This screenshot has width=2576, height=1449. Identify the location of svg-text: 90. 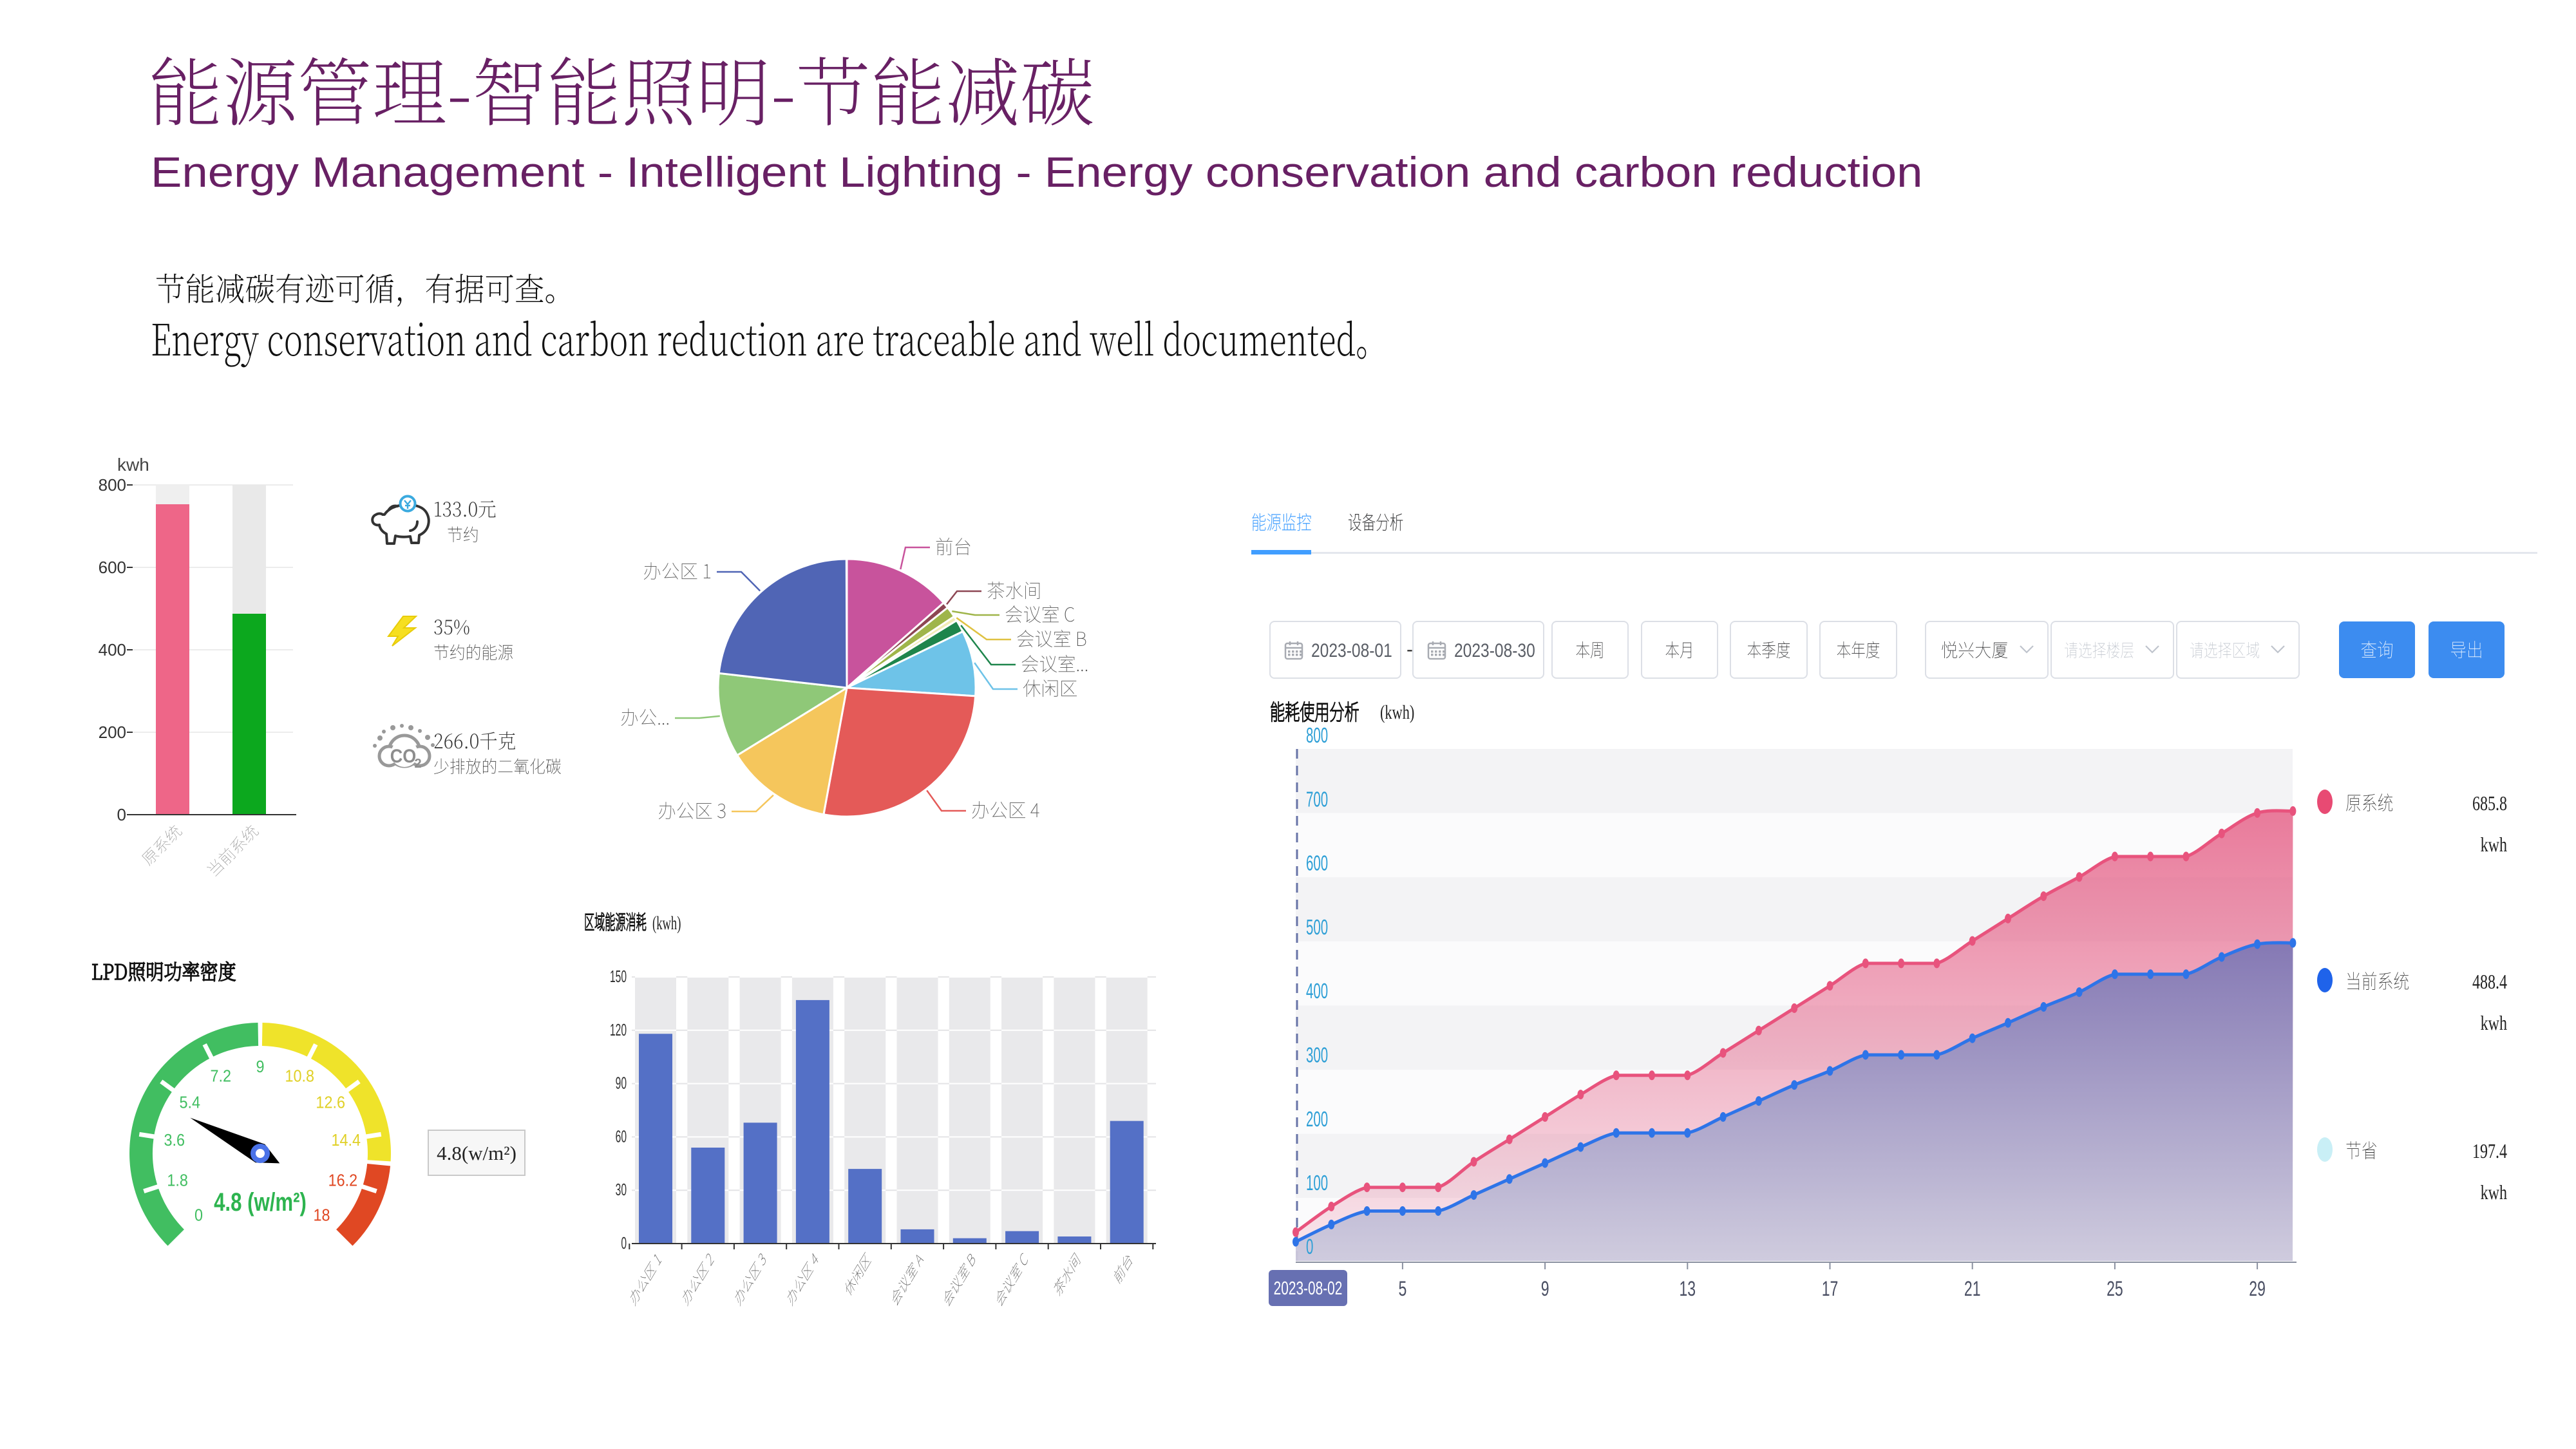
(621, 1083).